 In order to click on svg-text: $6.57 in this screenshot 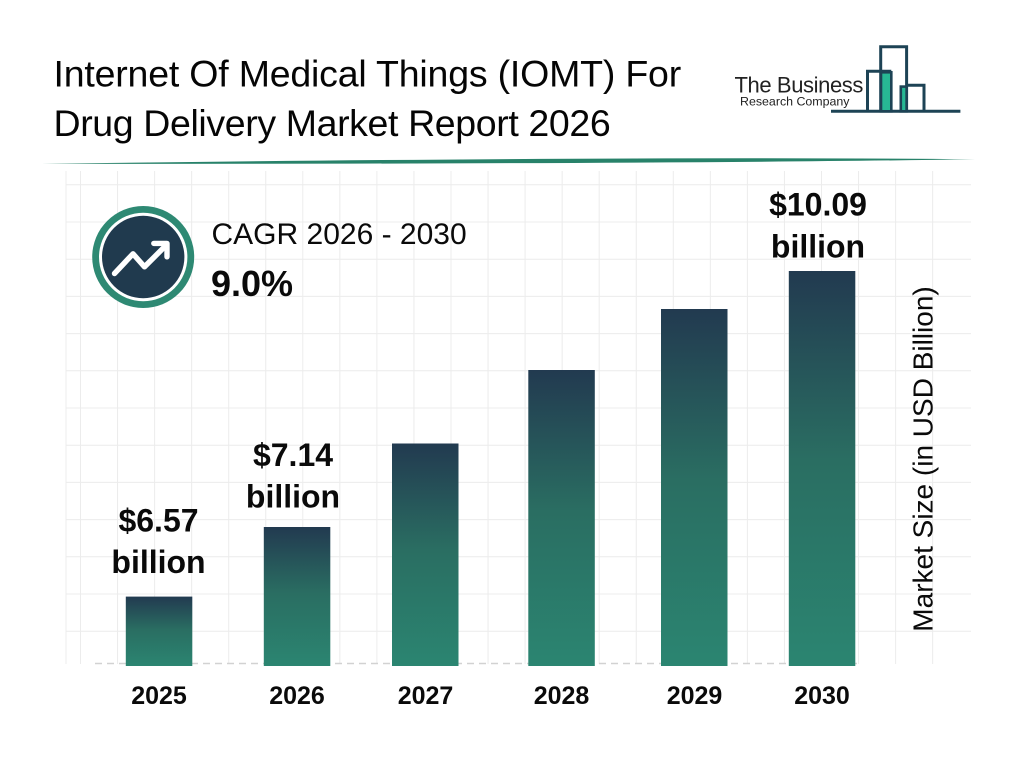, I will do `click(158, 521)`.